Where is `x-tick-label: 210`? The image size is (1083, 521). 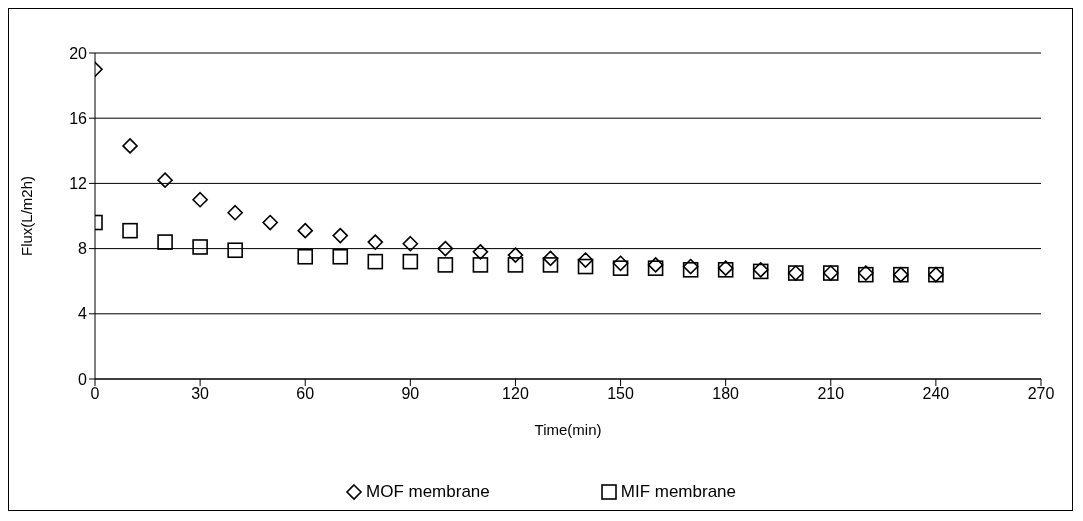 x-tick-label: 210 is located at coordinates (831, 394).